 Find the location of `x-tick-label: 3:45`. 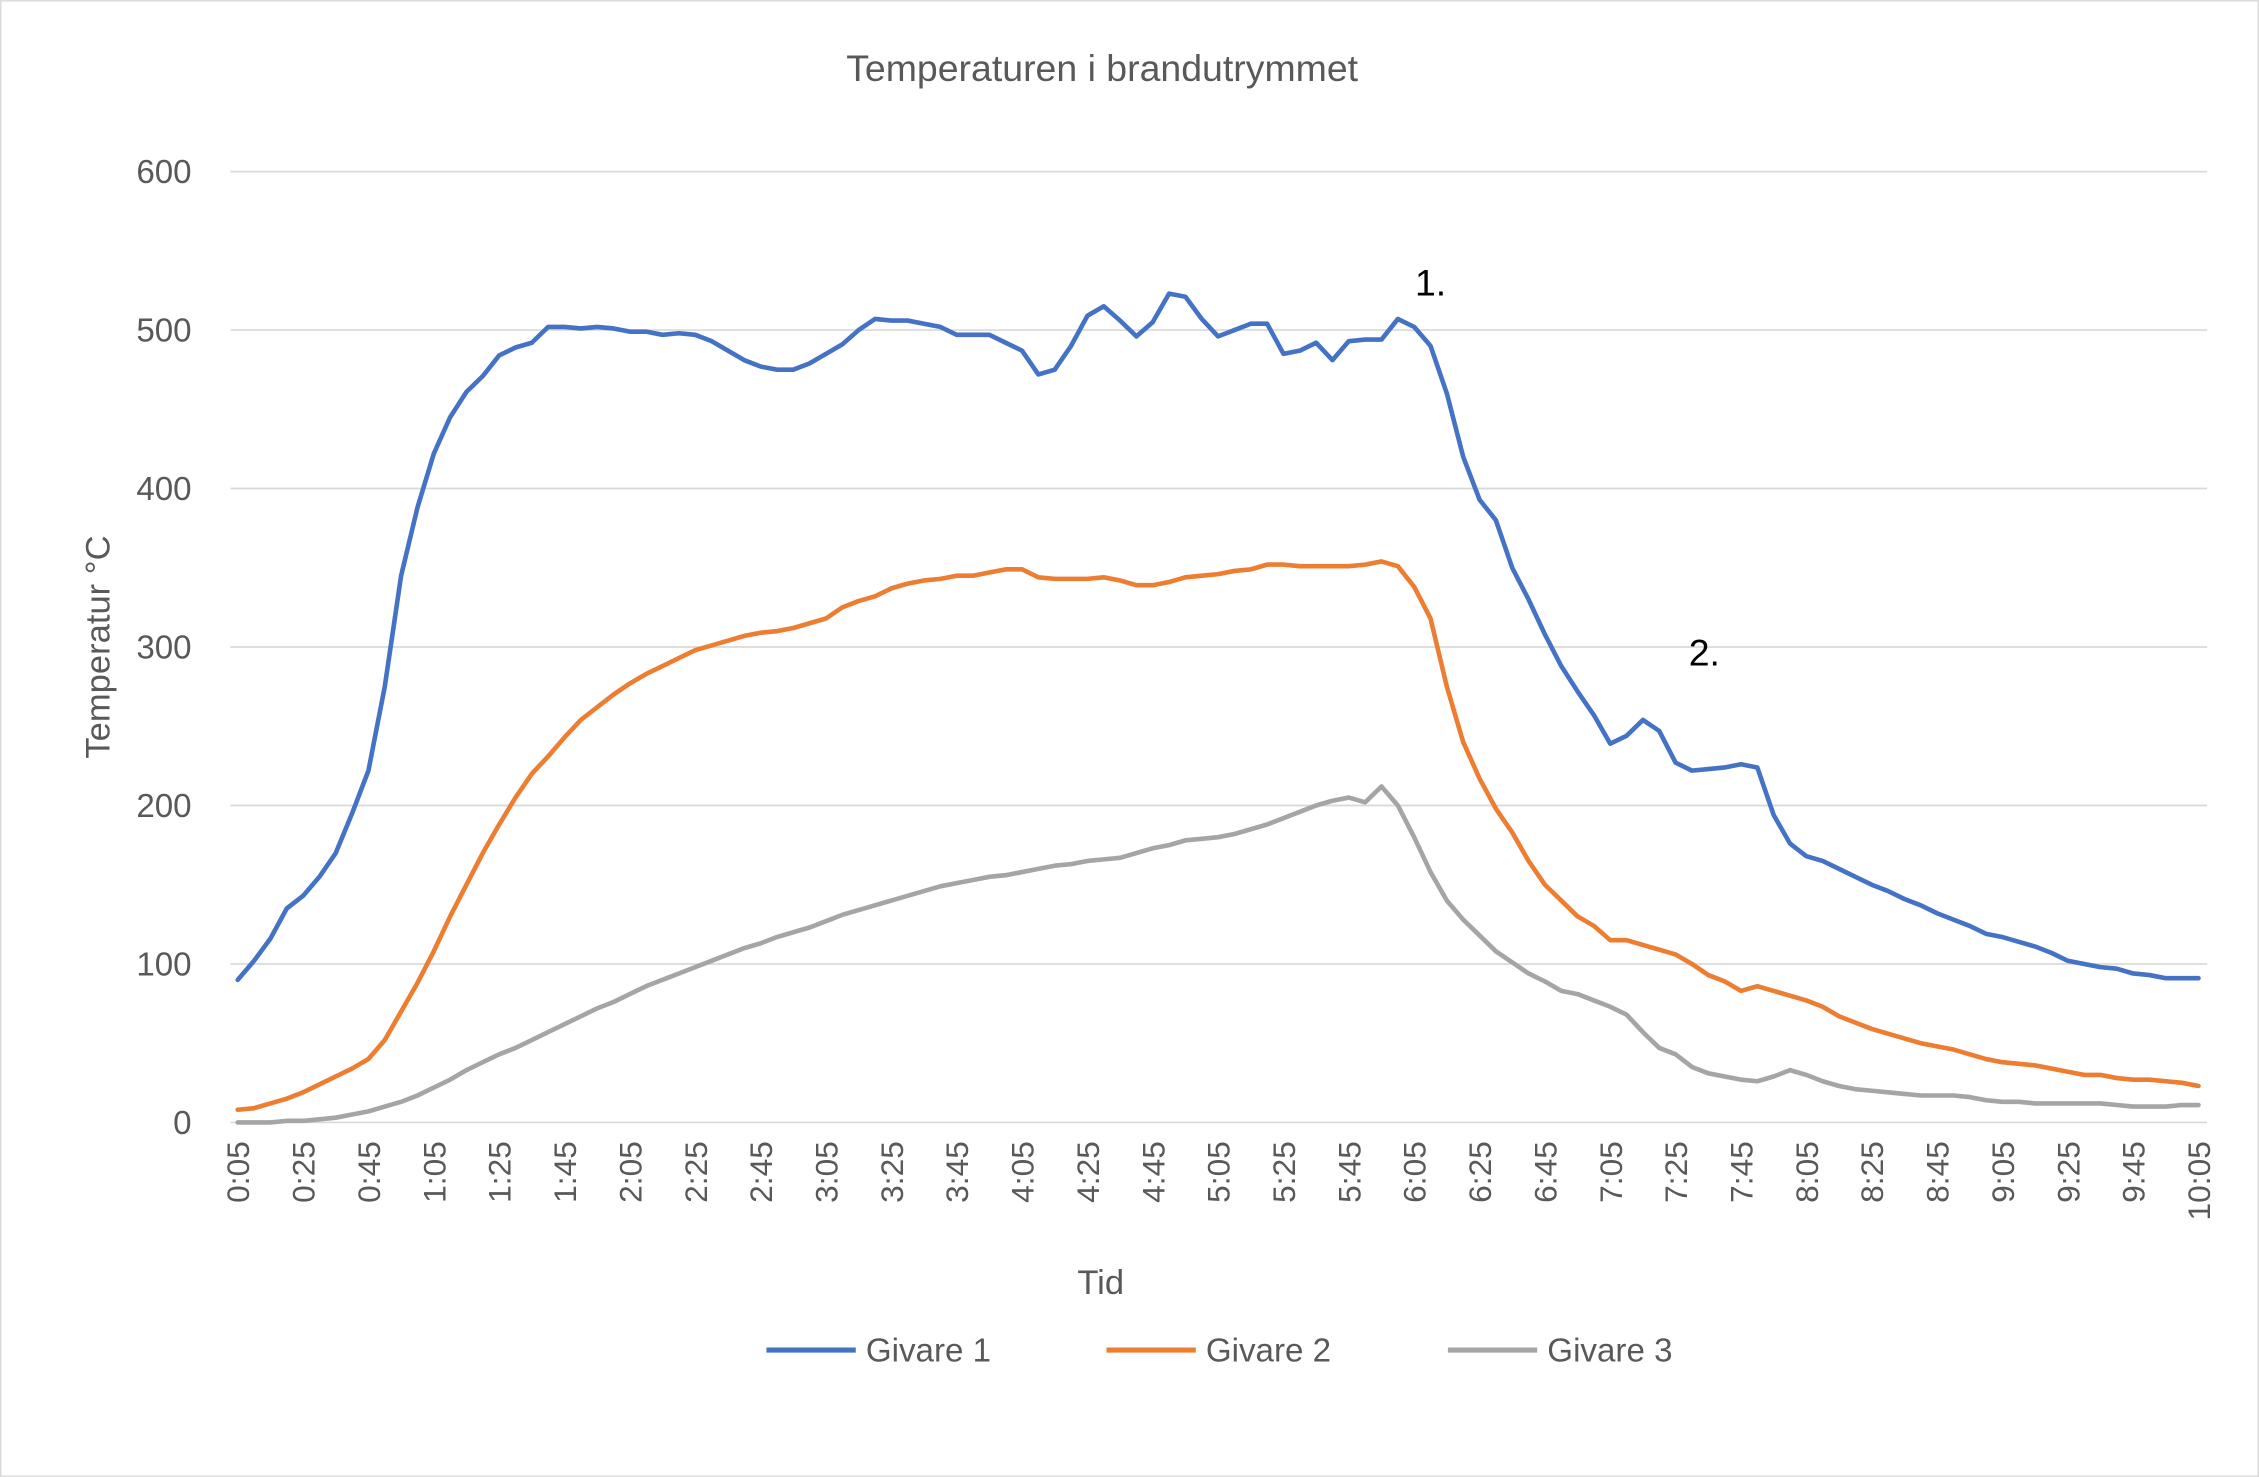

x-tick-label: 3:45 is located at coordinates (957, 1172).